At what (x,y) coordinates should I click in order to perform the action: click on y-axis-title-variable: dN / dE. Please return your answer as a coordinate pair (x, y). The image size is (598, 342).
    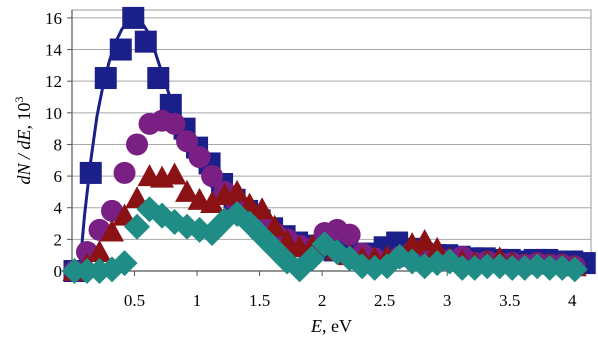
    Looking at the image, I should click on (24, 156).